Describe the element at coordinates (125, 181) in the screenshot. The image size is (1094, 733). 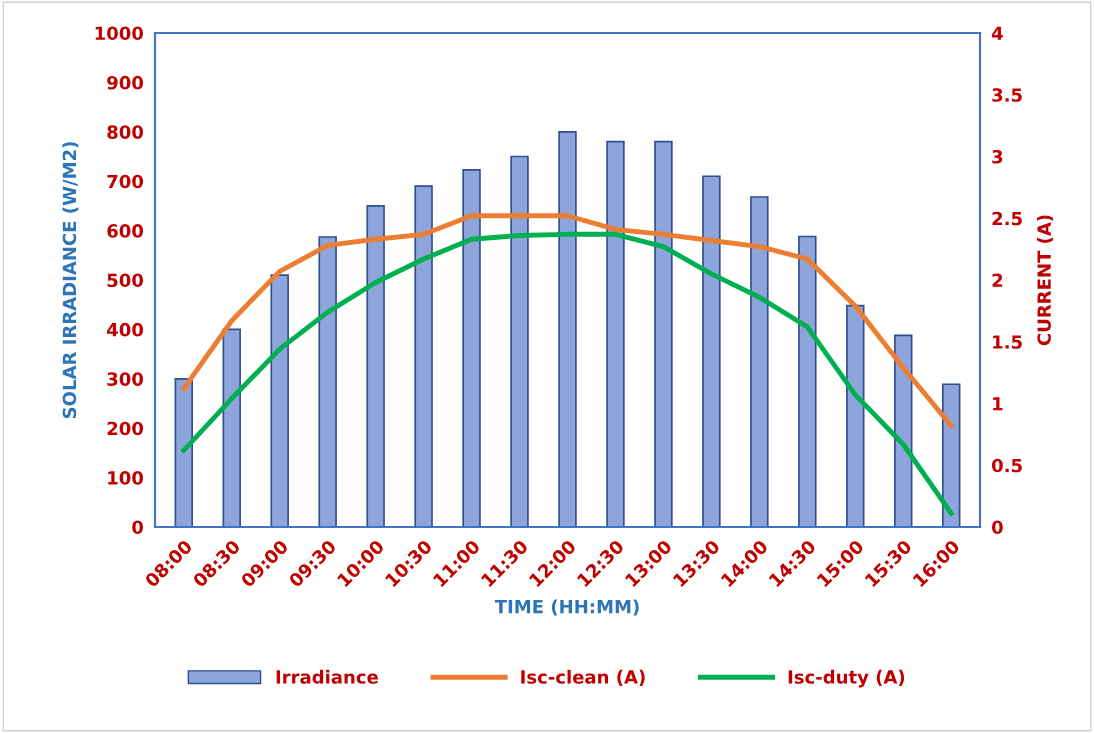
I see `y-tick-label: 700` at that location.